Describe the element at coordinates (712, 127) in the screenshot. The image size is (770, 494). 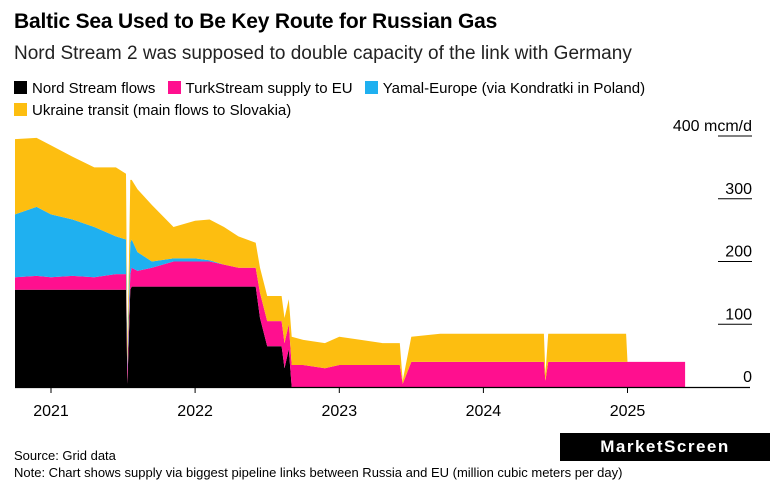
I see `y-tick-label-400: 400 mcm/d` at that location.